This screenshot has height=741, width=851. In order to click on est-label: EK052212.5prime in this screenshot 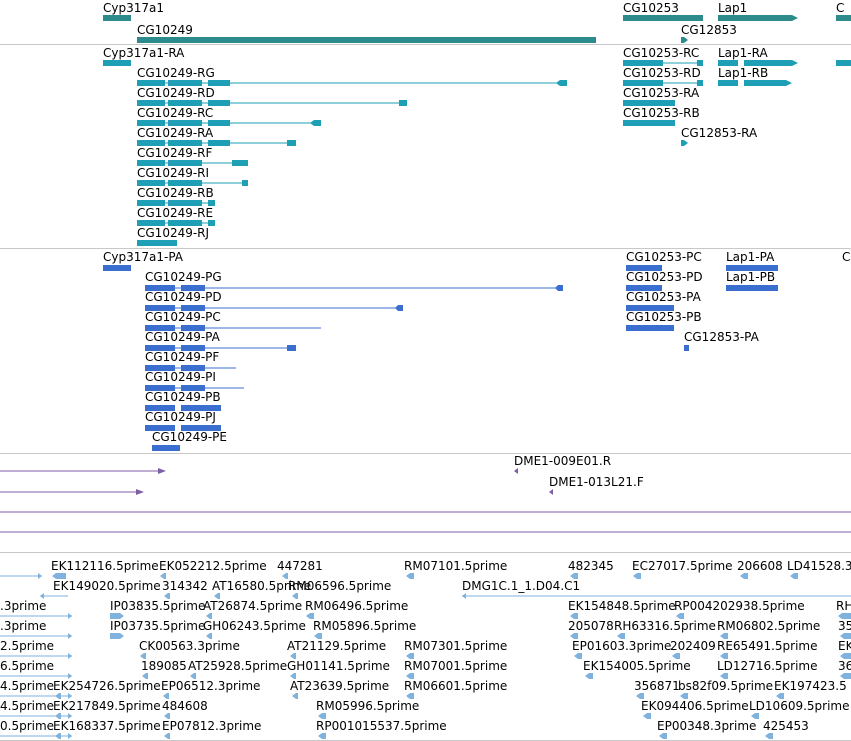, I will do `click(213, 566)`.